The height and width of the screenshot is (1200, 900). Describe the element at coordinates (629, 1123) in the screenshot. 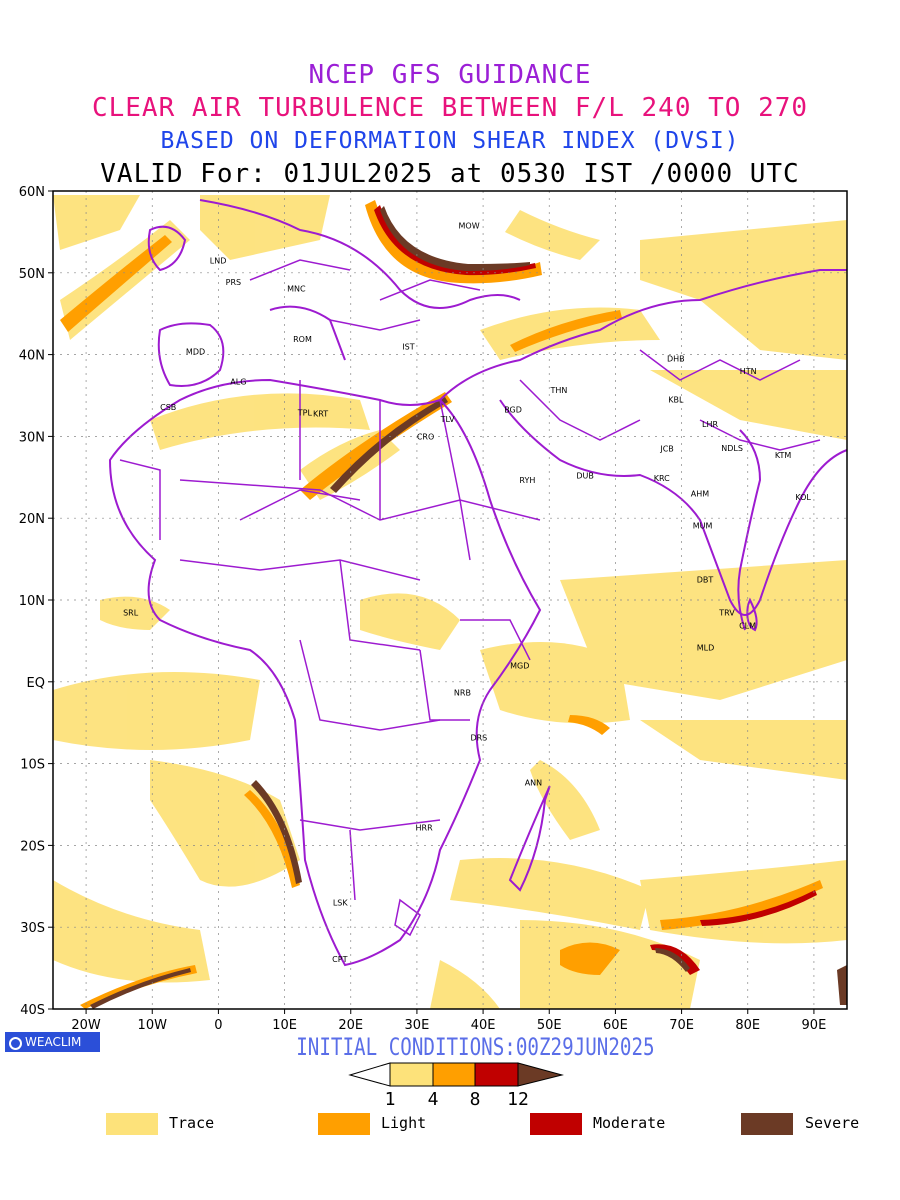

I see `legend-label-moderate: Moderate` at that location.